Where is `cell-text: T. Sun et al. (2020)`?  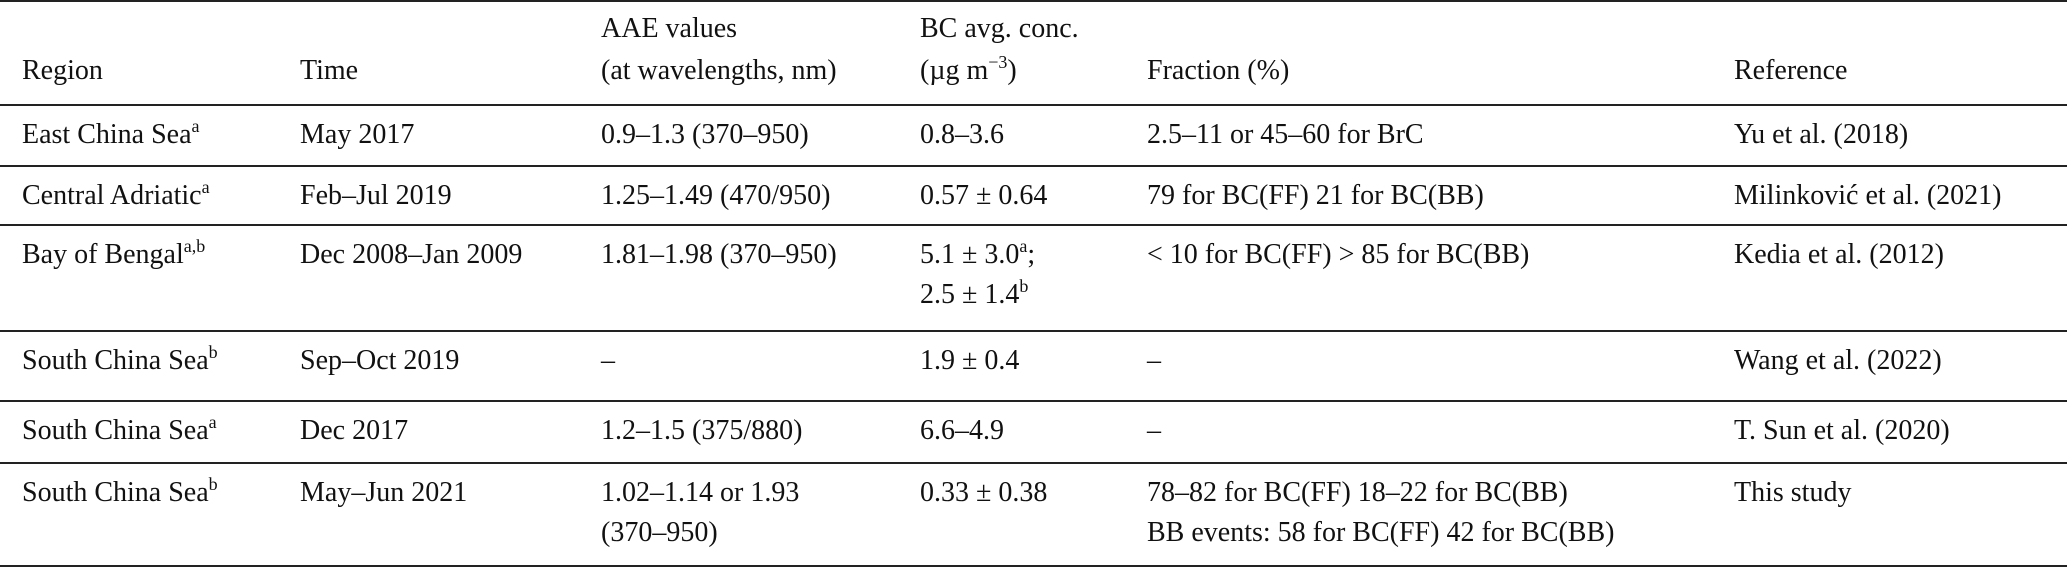
cell-text: T. Sun et al. (2020) is located at coordinates (1842, 430).